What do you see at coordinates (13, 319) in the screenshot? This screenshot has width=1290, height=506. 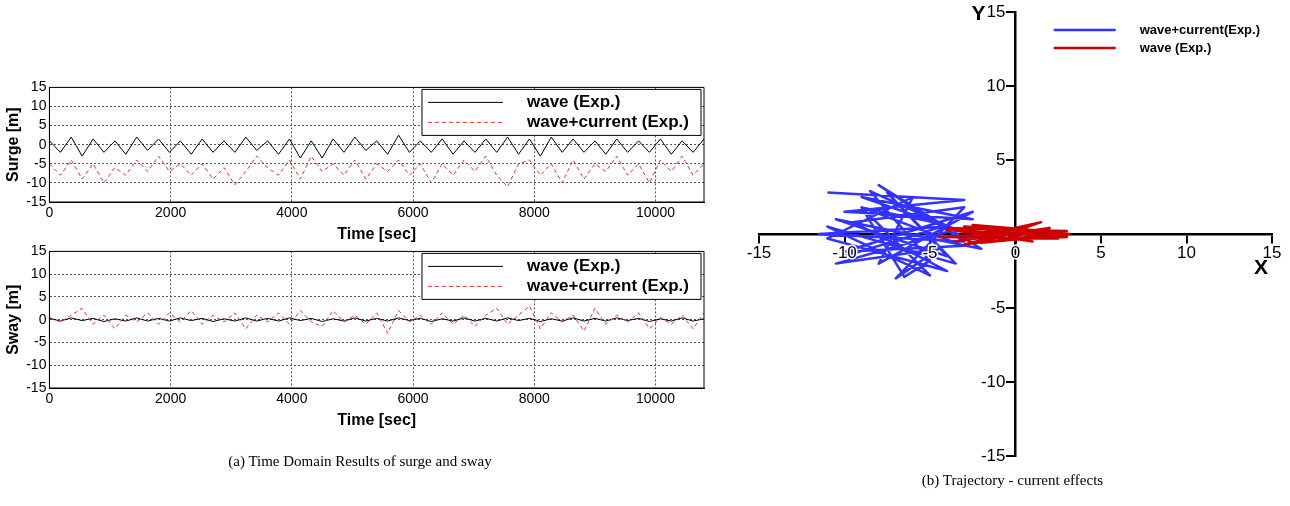 I see `y-axis-title: Sway [m]` at bounding box center [13, 319].